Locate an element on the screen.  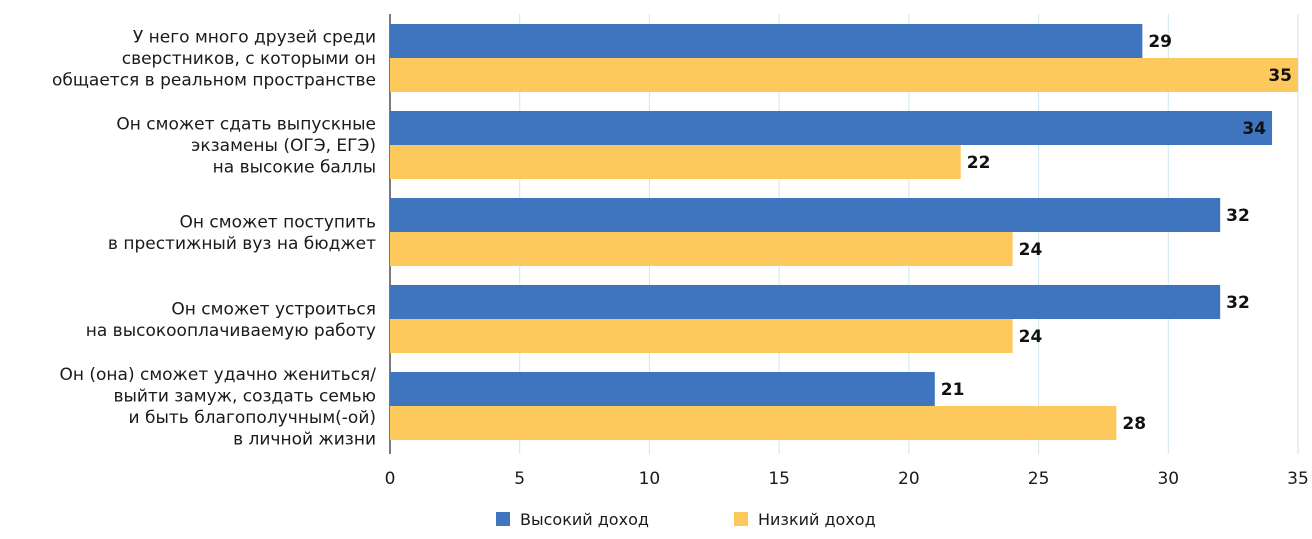
x-tick-label: 20 is located at coordinates (909, 479).